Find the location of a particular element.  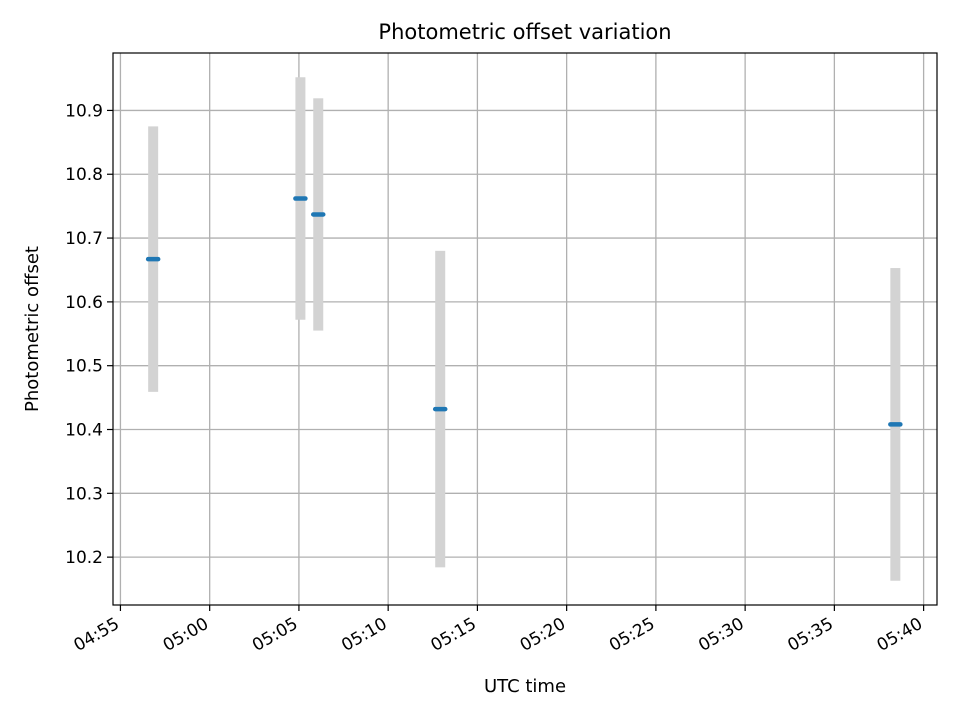

y-tick-label: 10.8 is located at coordinates (84, 175).